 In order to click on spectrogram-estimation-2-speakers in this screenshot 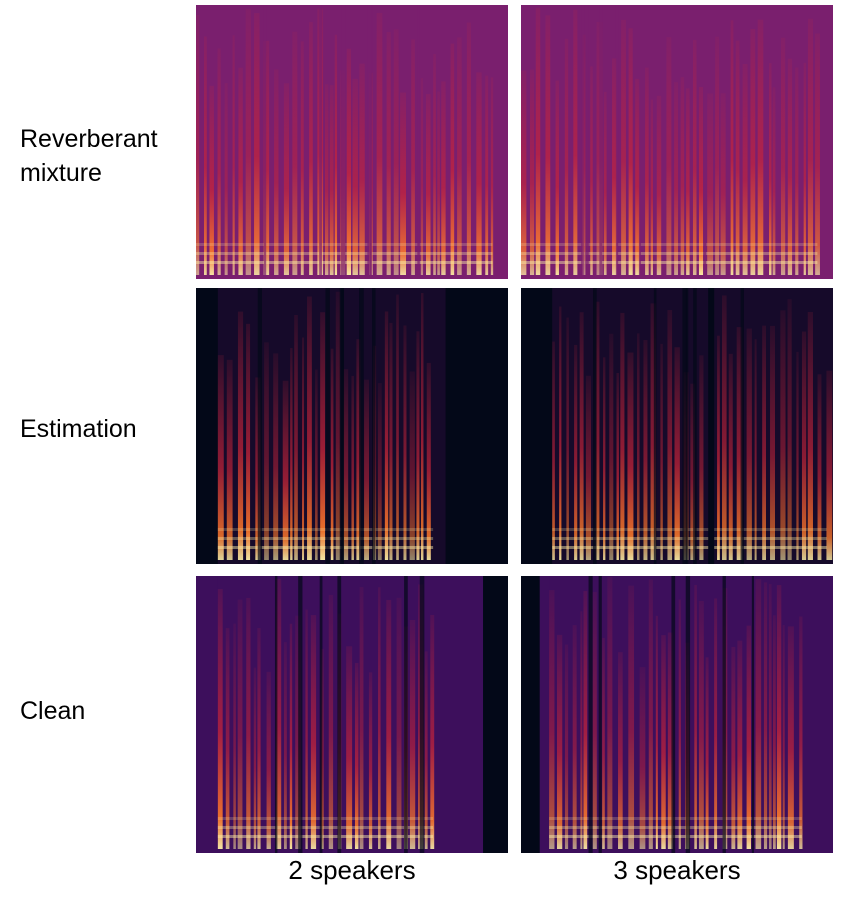, I will do `click(352, 426)`.